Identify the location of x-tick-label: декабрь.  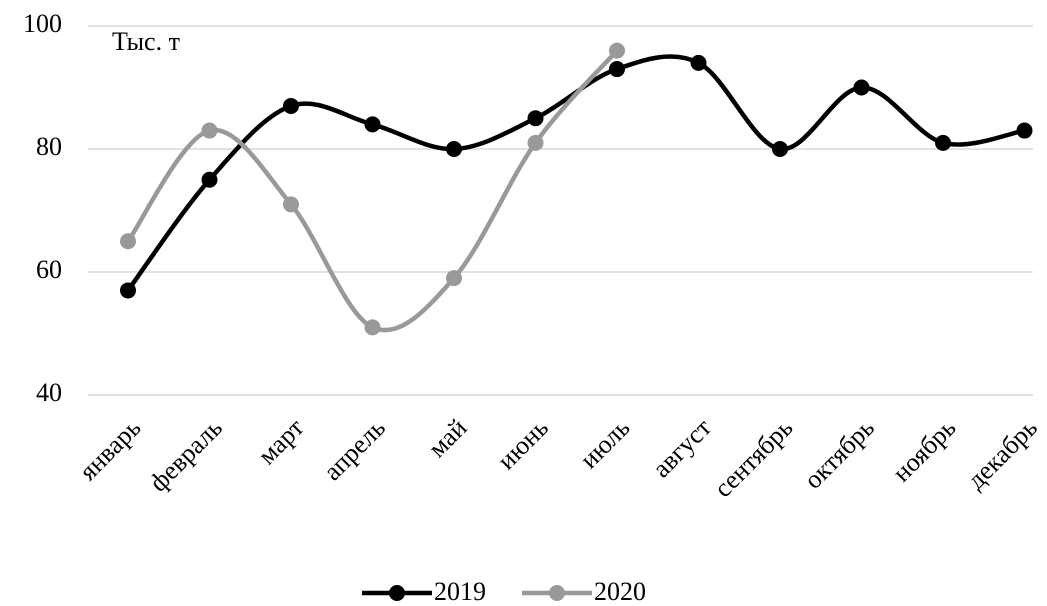
(1002, 454).